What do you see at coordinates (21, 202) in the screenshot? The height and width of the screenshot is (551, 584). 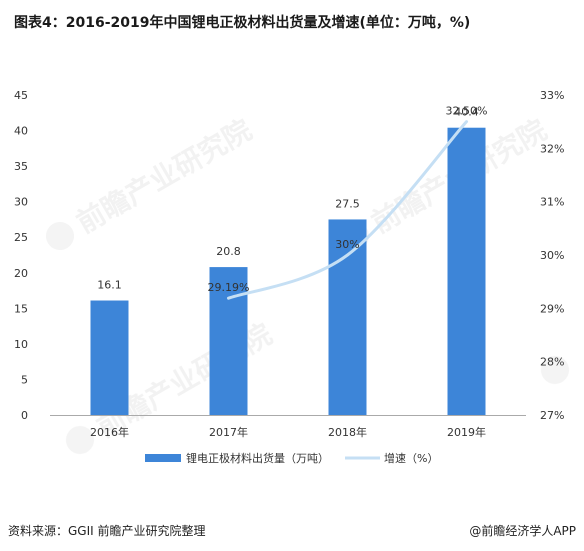 I see `y-axis-tick-label: 30` at bounding box center [21, 202].